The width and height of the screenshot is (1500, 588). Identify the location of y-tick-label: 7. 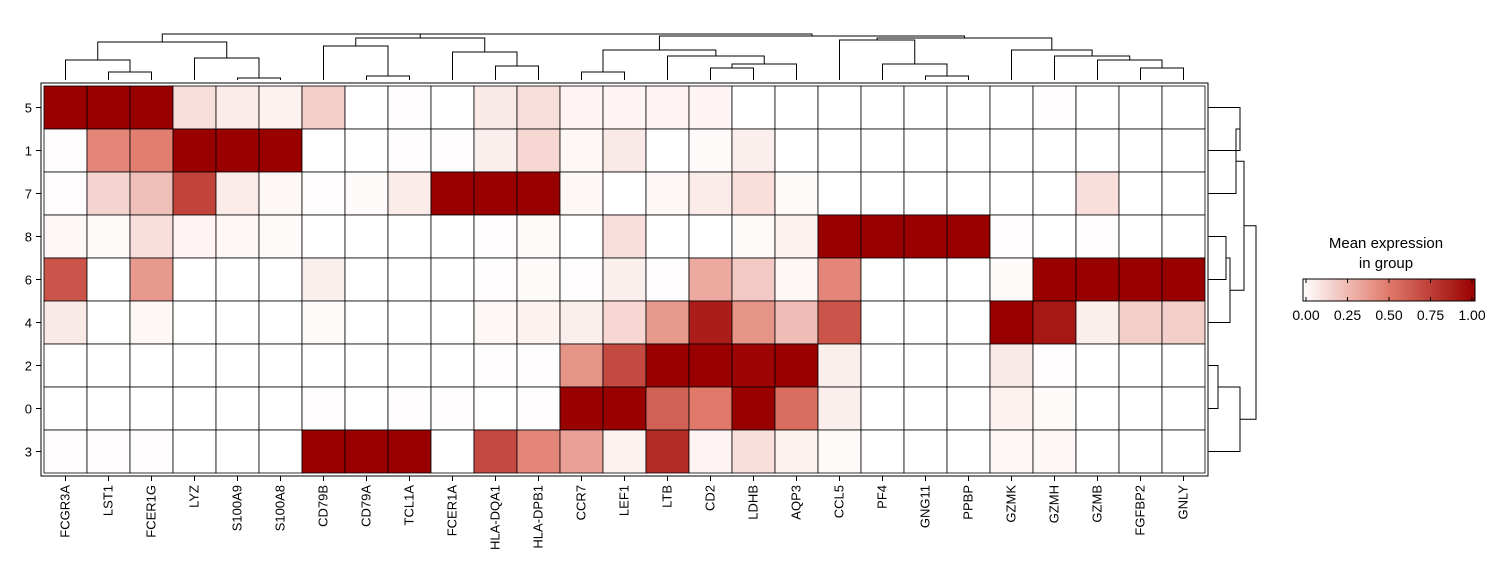
(28, 194).